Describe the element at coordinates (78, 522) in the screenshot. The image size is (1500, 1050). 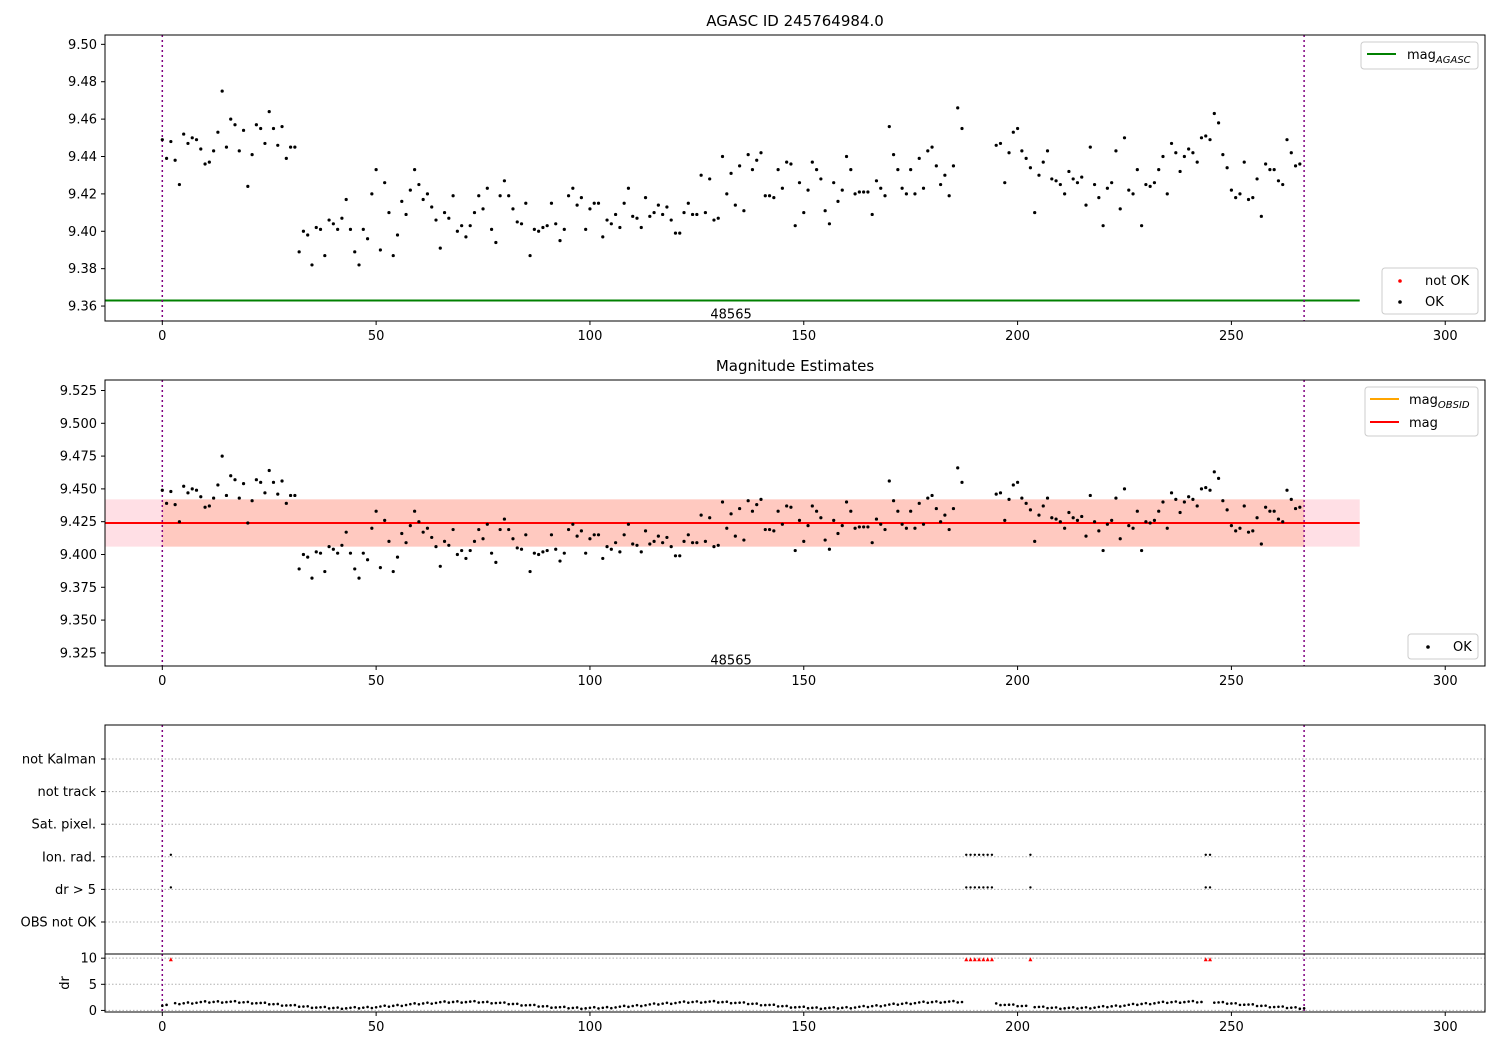
I see `ytick-label: 9.425` at that location.